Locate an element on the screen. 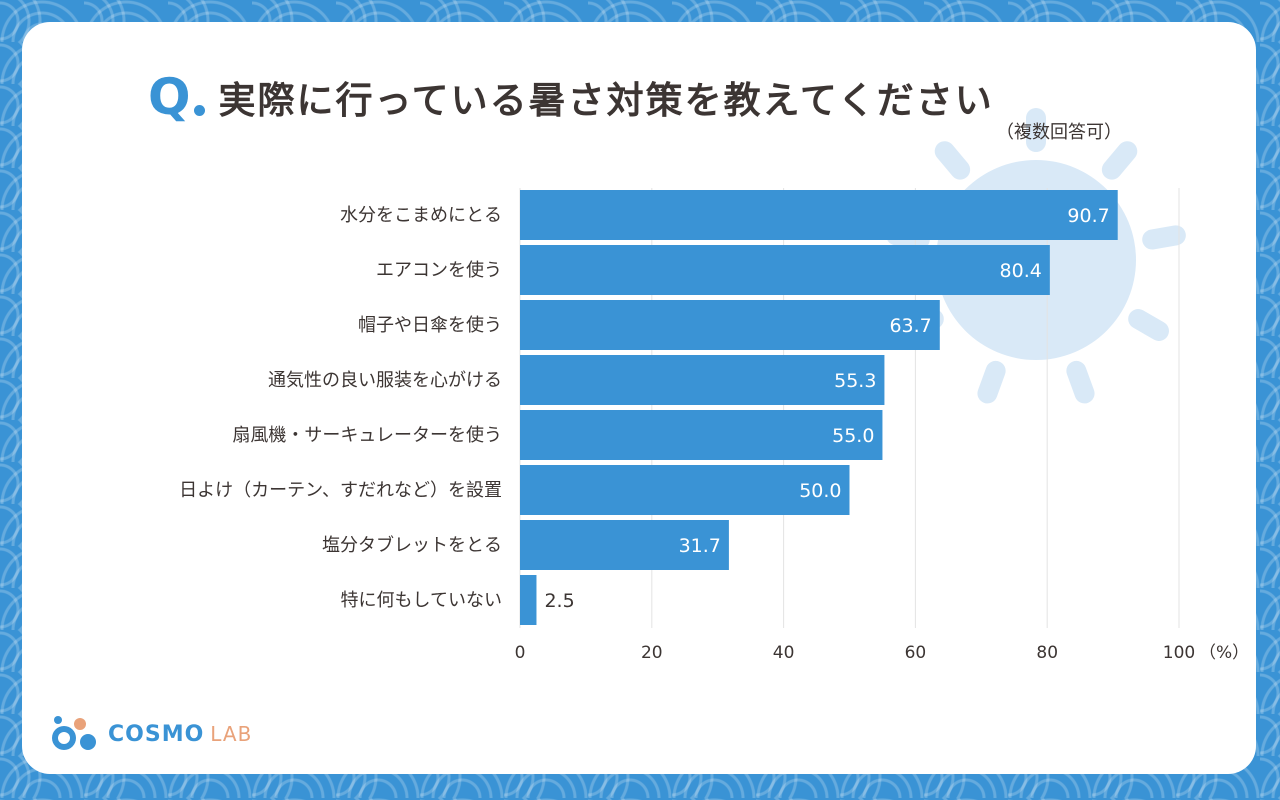 The height and width of the screenshot is (800, 1280). chart-subtitle: （複数回答可） is located at coordinates (1059, 132).